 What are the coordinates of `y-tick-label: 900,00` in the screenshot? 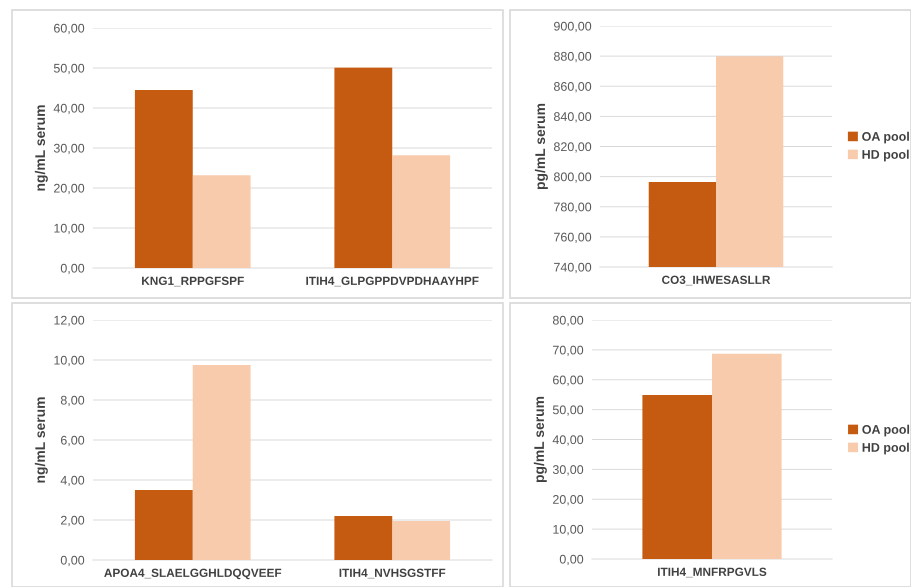 It's located at (573, 27).